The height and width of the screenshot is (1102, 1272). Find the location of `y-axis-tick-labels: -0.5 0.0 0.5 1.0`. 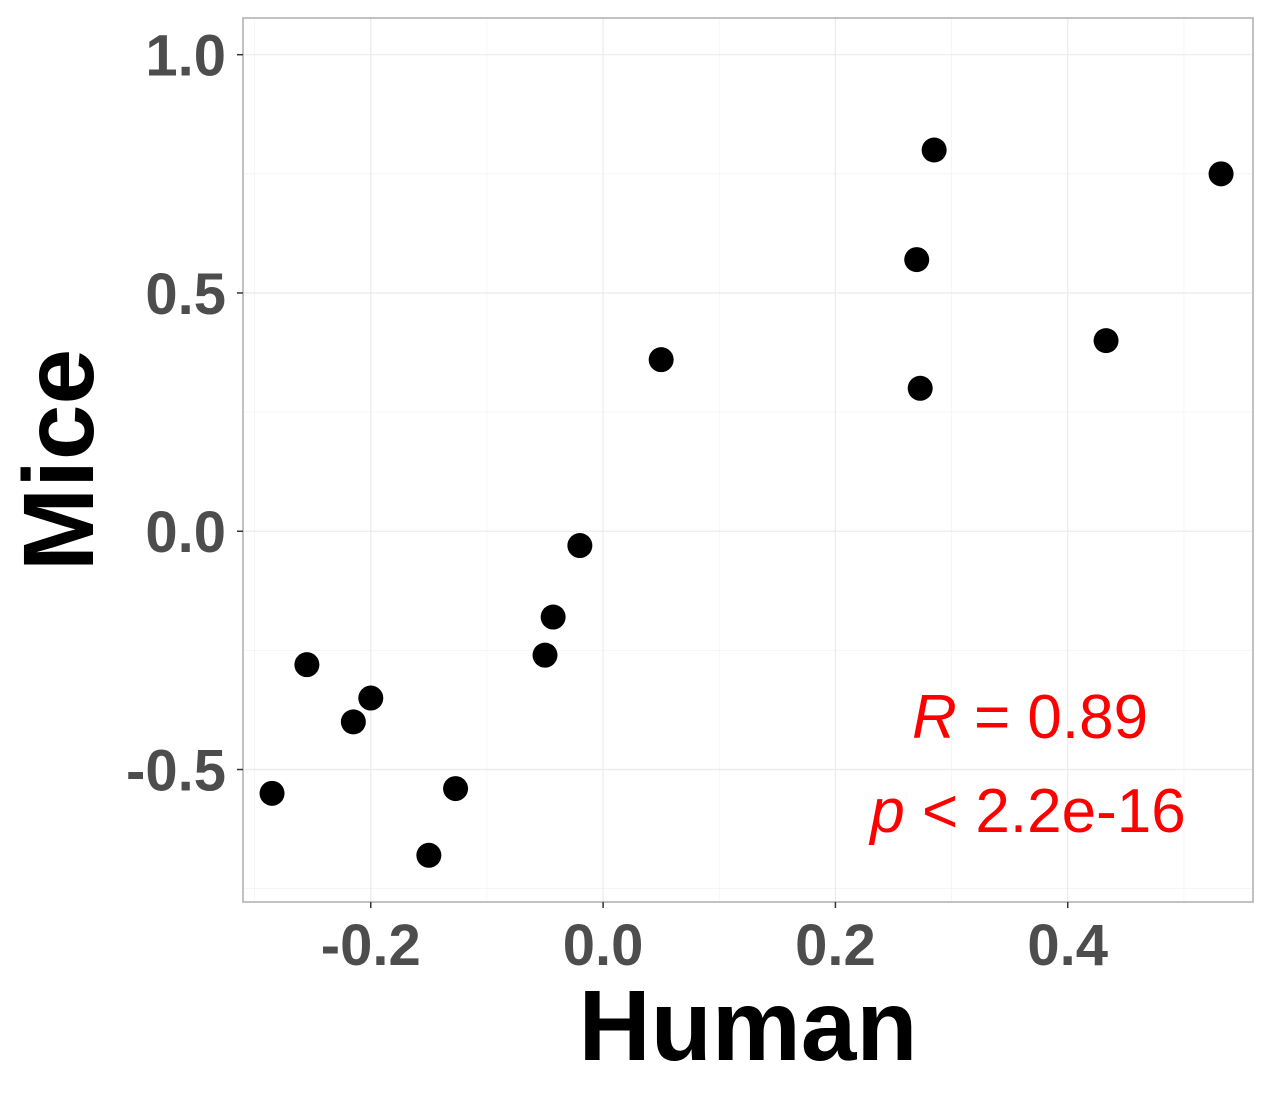

y-axis-tick-labels: -0.5 0.0 0.5 1.0 is located at coordinates (184, 414).